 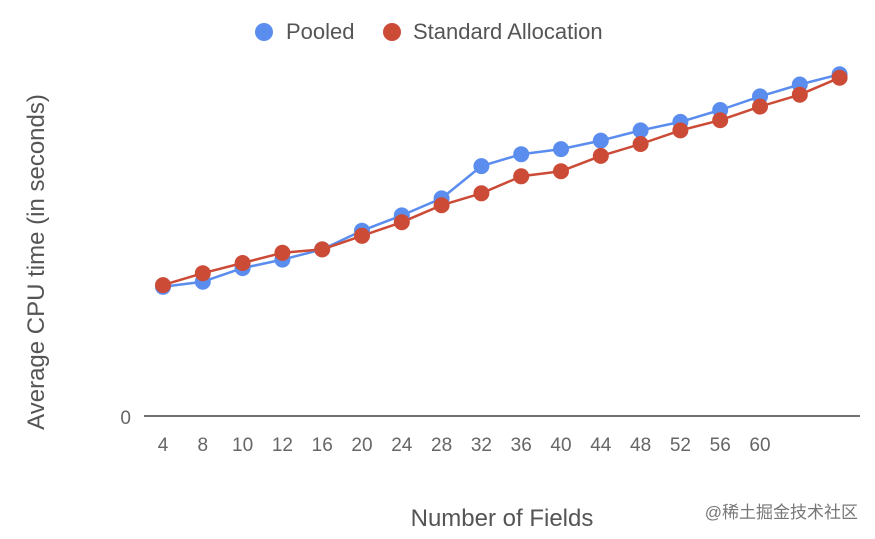 What do you see at coordinates (392, 32) in the screenshot?
I see `legend-marker-standard` at bounding box center [392, 32].